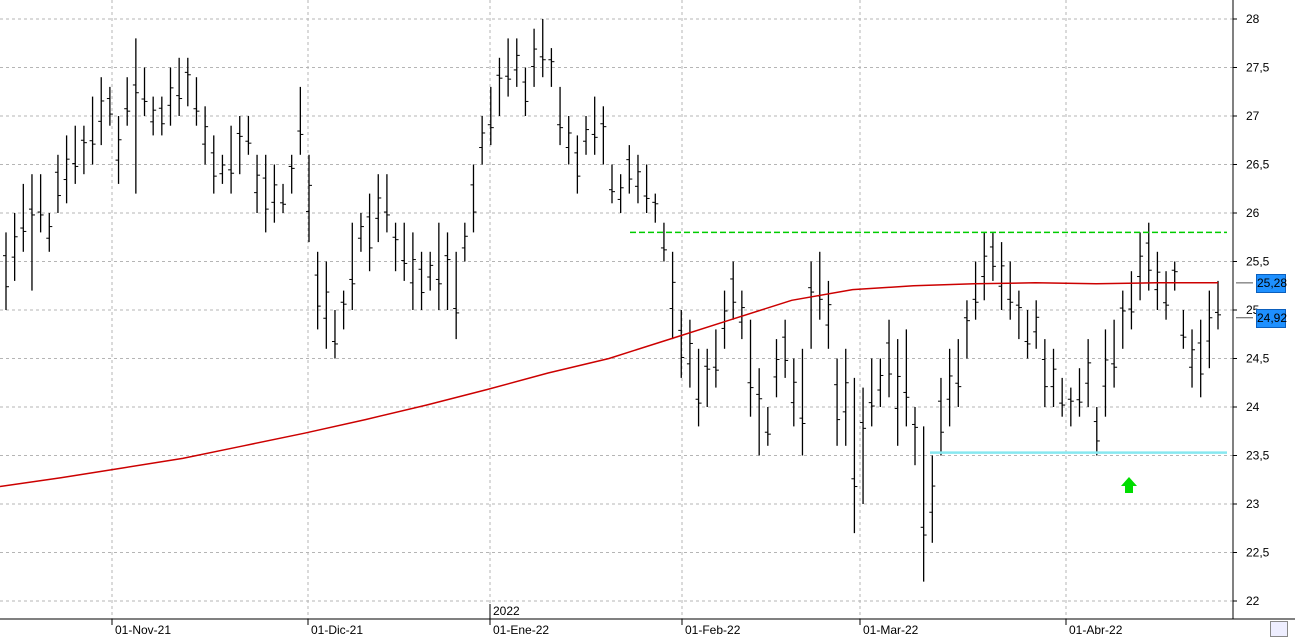 The image size is (1295, 638). I want to click on x-tick-label: 01-Dic-21, so click(337, 630).